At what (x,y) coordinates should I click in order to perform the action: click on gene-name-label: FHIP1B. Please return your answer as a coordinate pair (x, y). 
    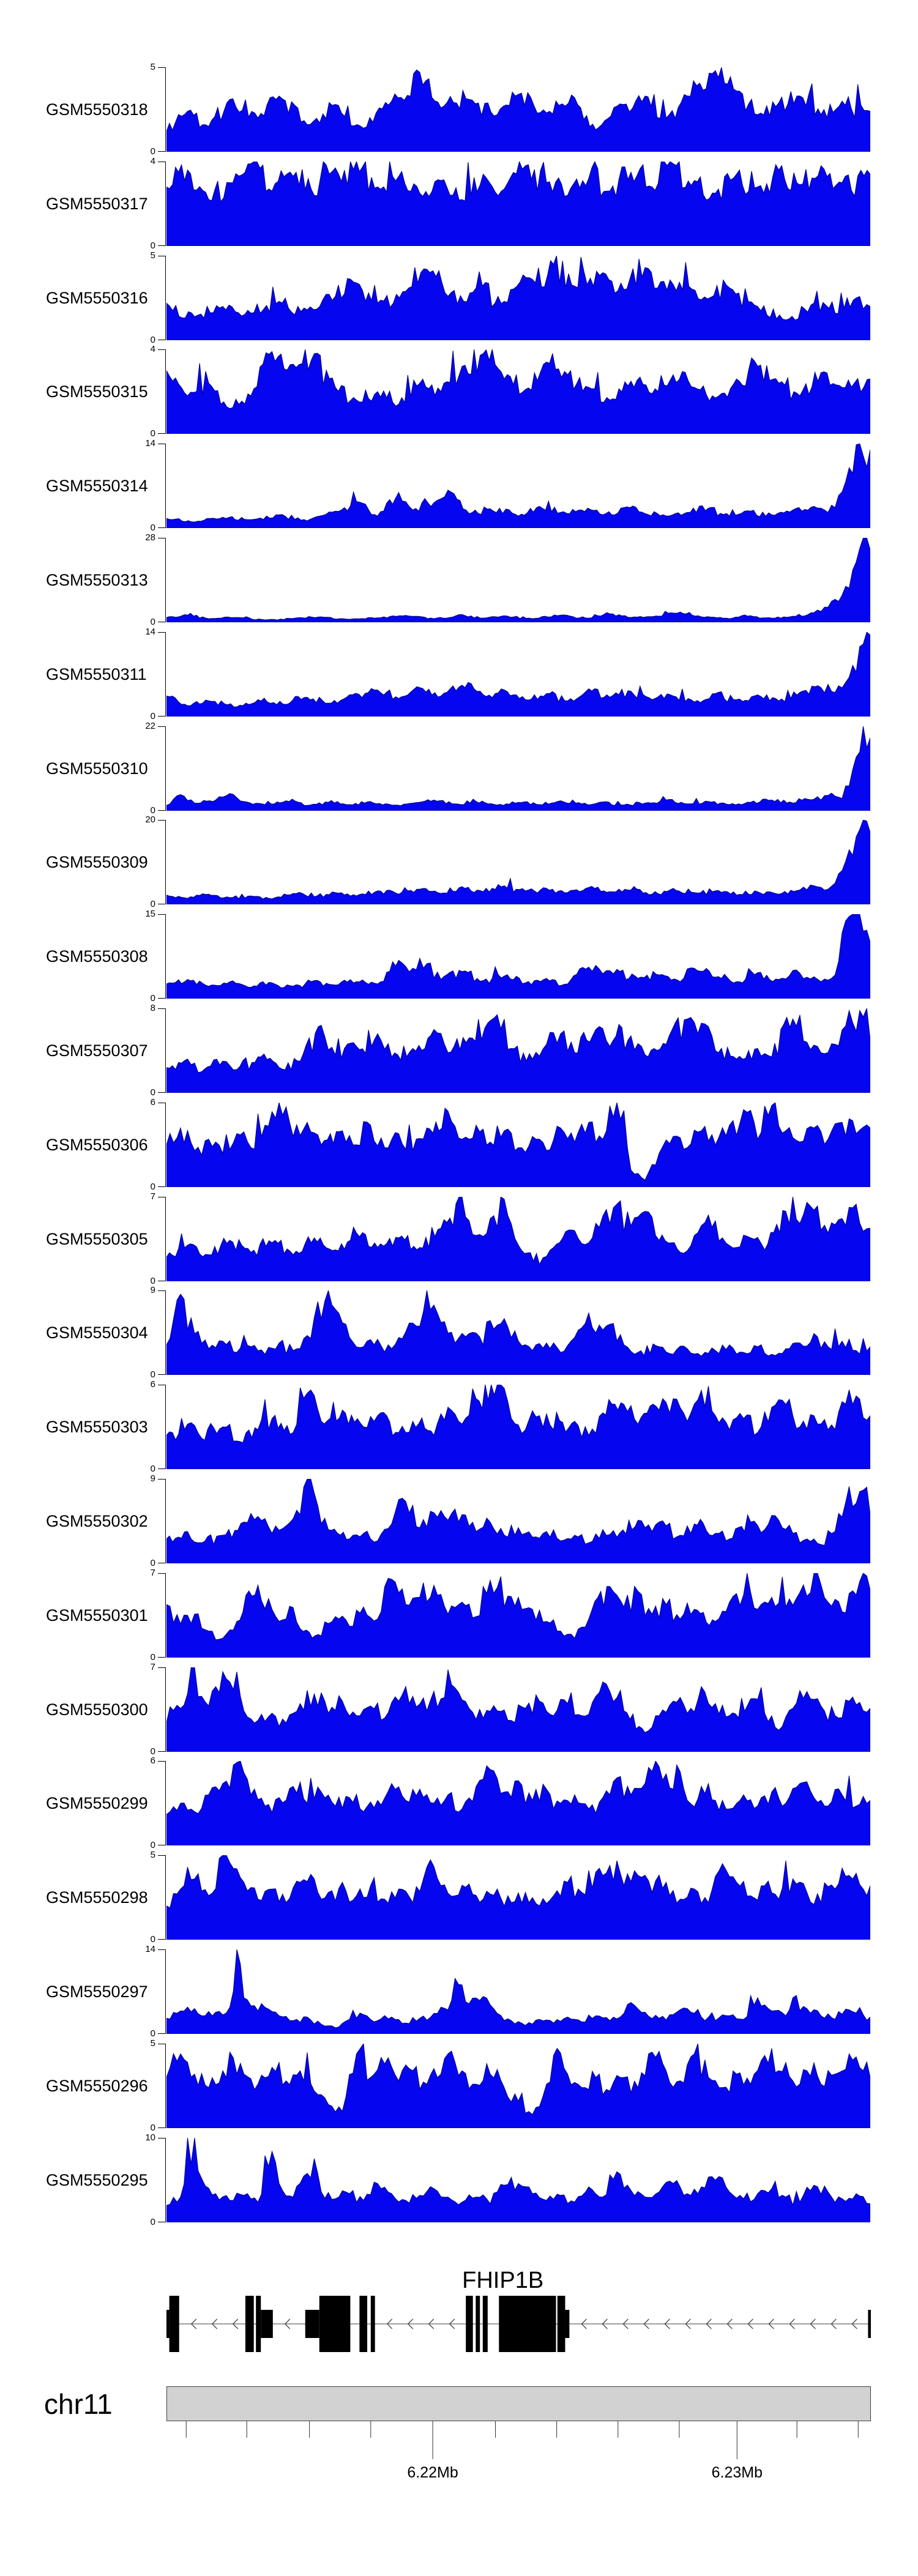
    Looking at the image, I should click on (503, 2281).